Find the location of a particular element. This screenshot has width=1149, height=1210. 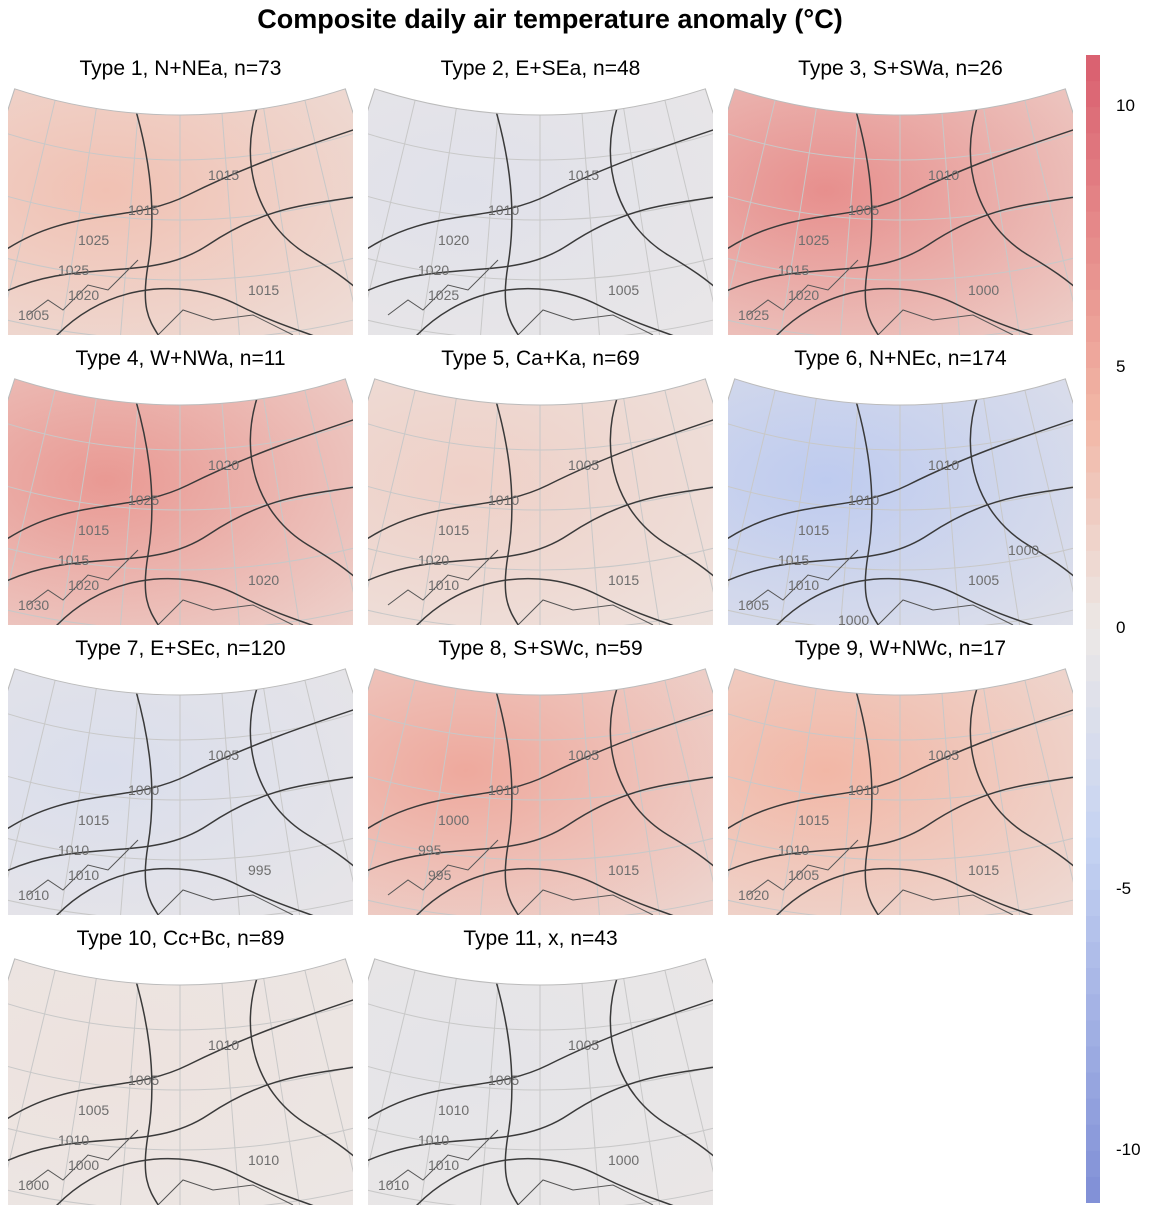

panel-title: Type 7, E+SEc, n=120 is located at coordinates (180, 648).